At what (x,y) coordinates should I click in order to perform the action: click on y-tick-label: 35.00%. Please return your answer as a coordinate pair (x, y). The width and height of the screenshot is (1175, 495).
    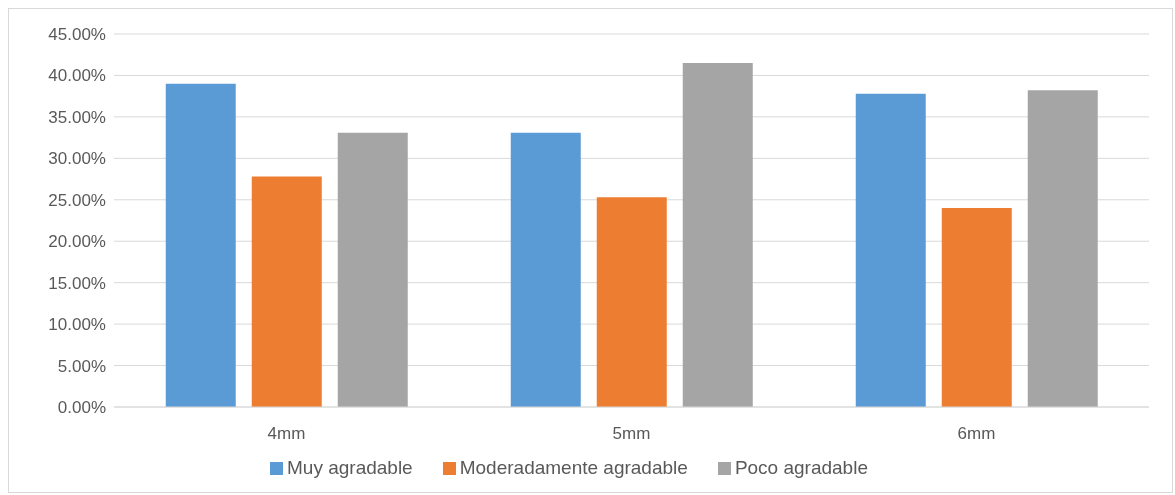
    Looking at the image, I should click on (77, 117).